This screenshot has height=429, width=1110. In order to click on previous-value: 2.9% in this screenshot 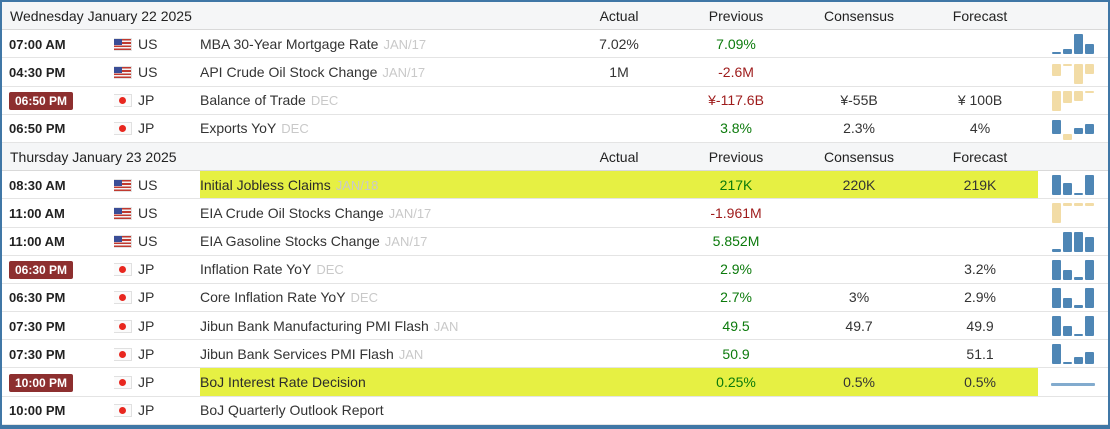, I will do `click(736, 269)`.